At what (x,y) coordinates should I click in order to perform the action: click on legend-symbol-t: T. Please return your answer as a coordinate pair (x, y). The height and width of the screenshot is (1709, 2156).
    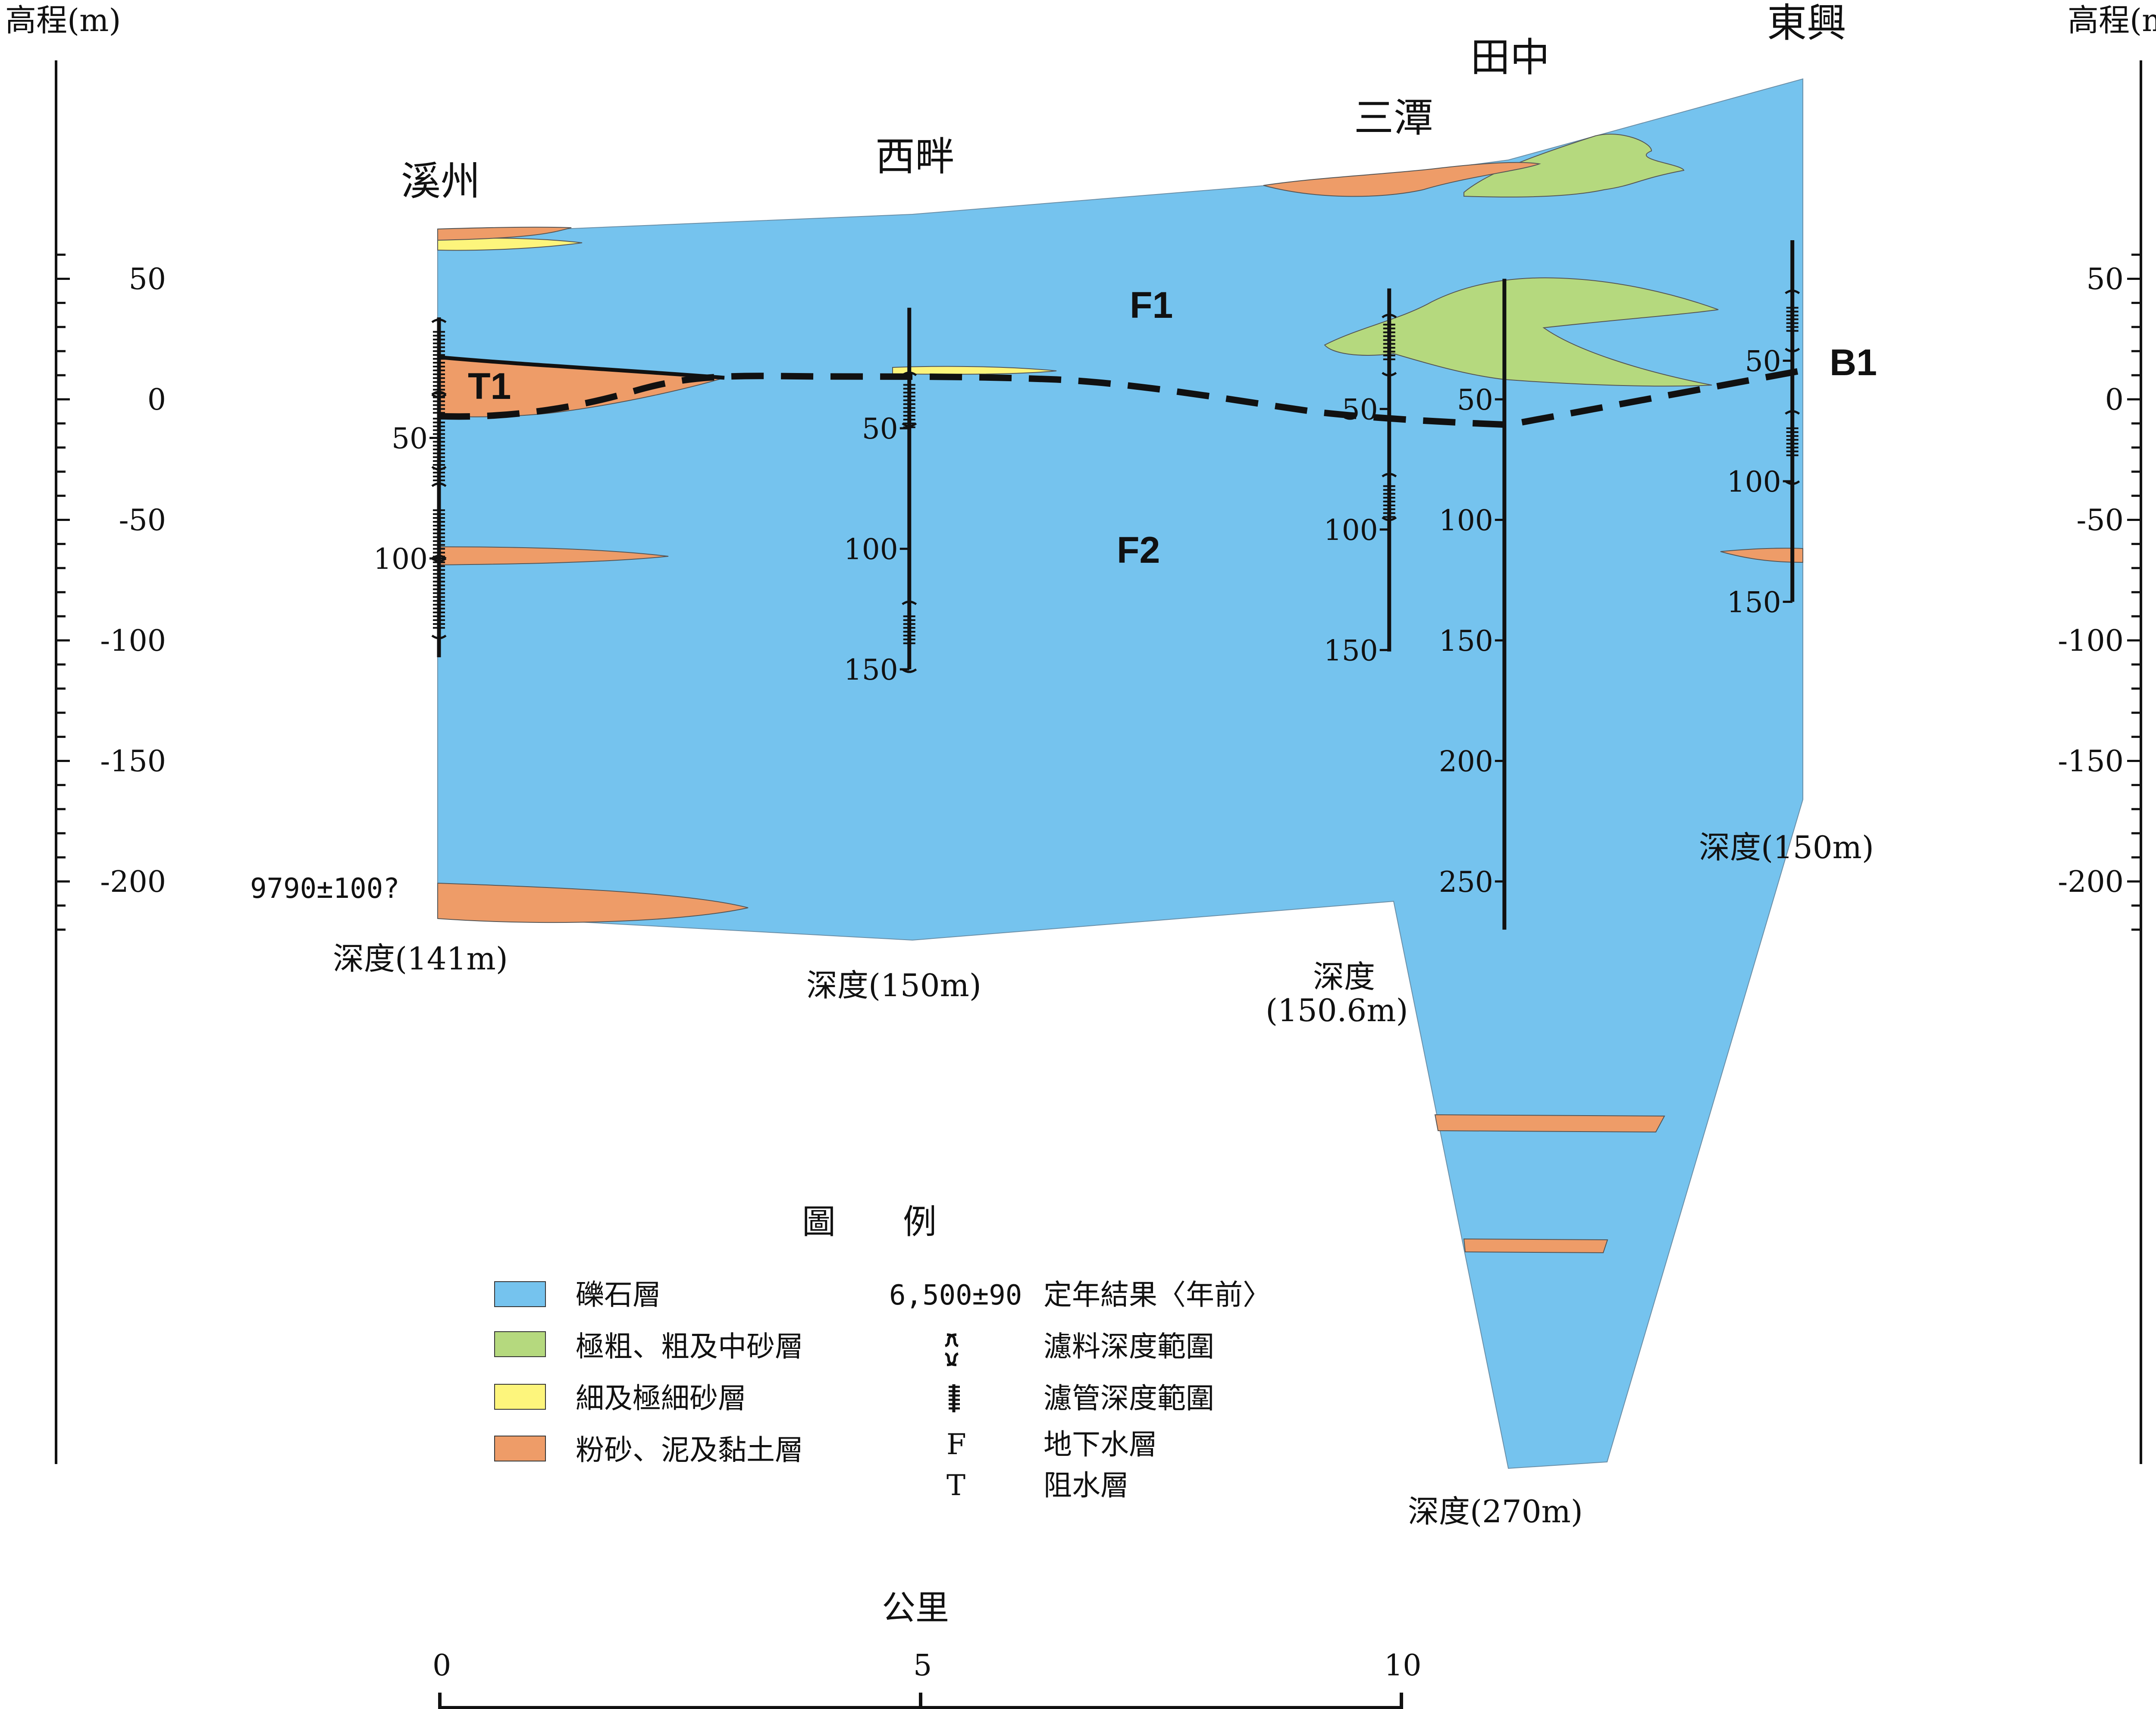
    Looking at the image, I should click on (955, 1486).